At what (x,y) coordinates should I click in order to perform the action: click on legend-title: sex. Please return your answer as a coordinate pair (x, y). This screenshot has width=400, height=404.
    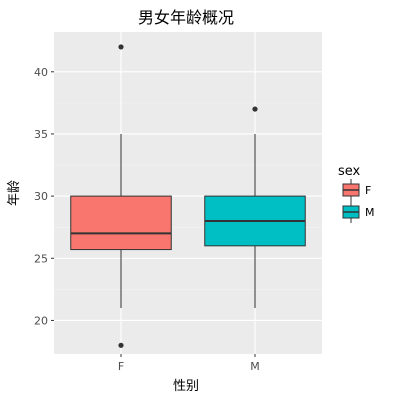
    Looking at the image, I should click on (349, 171).